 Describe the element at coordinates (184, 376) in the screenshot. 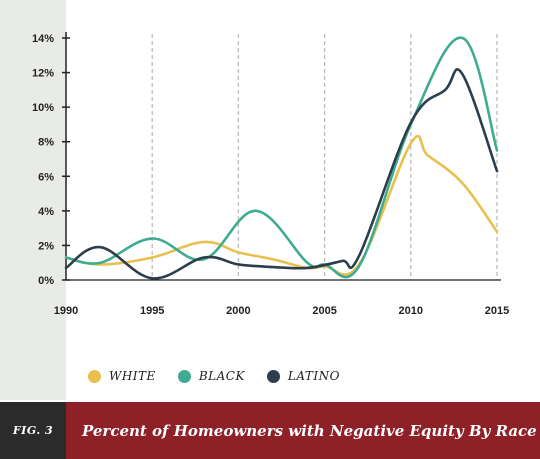

I see `legend-swatch-black` at that location.